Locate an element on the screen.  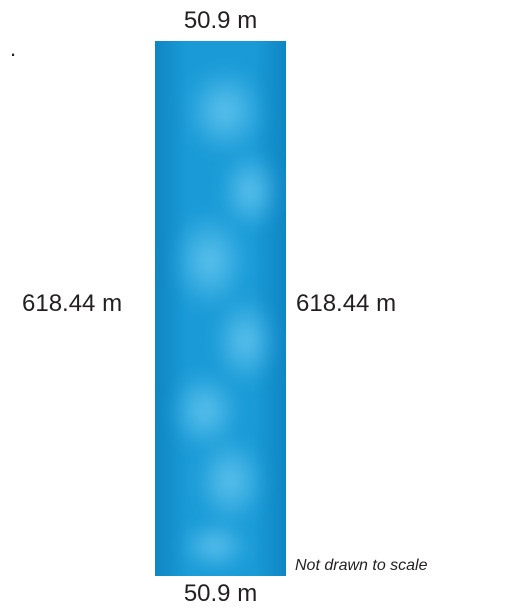
scale-note: Not drawn to scale is located at coordinates (361, 565).